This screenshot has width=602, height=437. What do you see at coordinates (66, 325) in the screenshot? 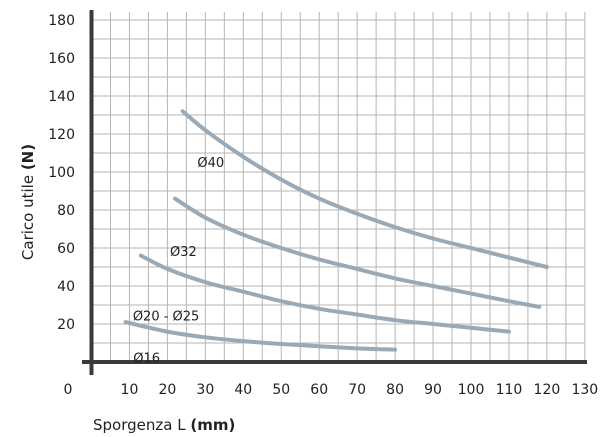
I see `y-tick-label: 20` at bounding box center [66, 325].